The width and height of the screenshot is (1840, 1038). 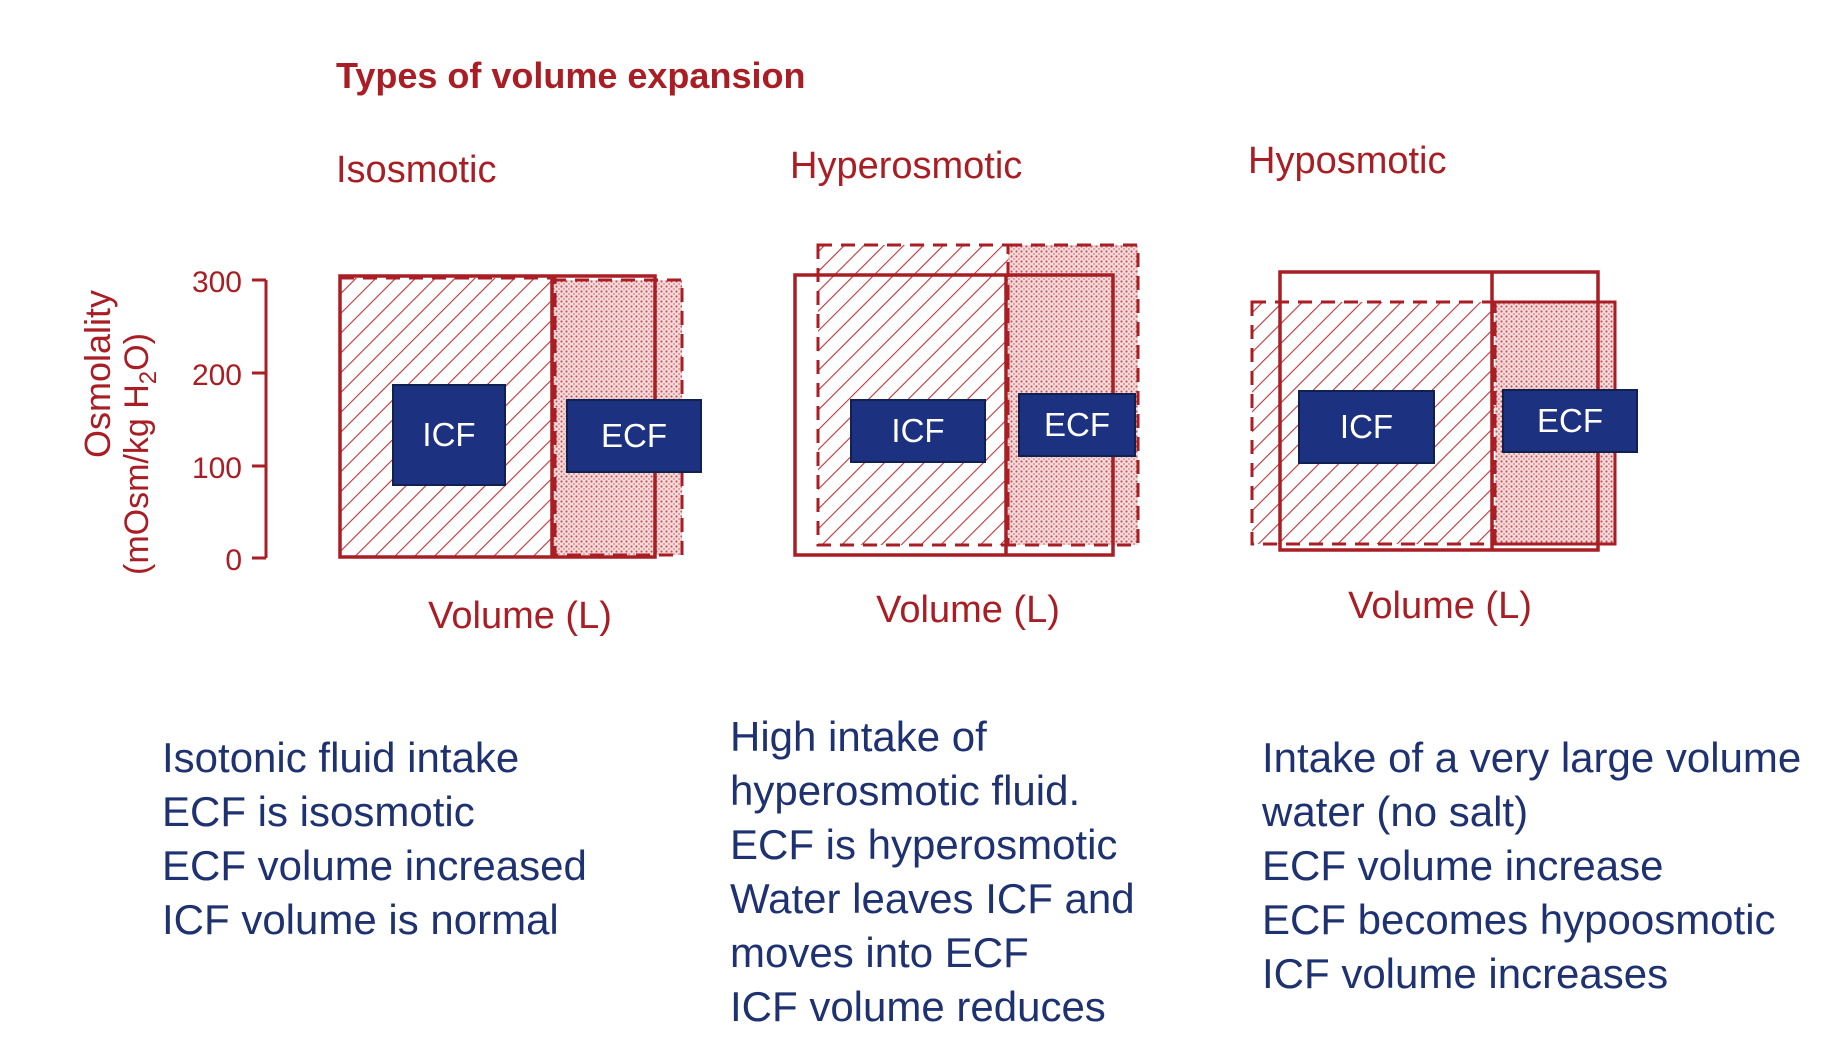 I want to click on description-line: Isotonic fluid intake, so click(x=341, y=757).